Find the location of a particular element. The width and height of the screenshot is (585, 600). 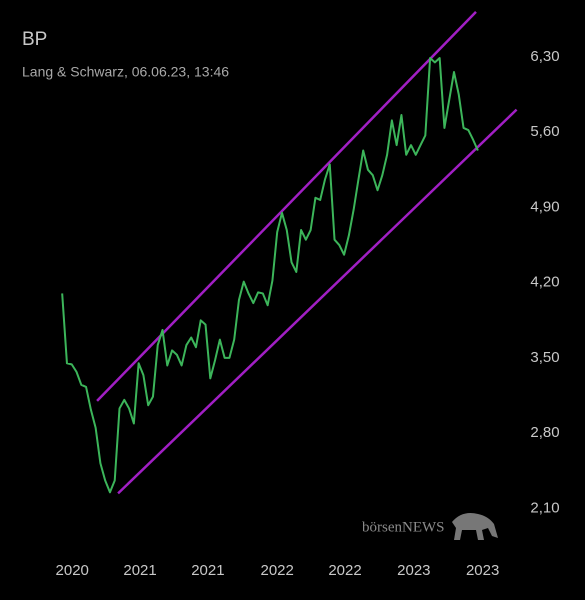

chart-title: BP is located at coordinates (34, 39).